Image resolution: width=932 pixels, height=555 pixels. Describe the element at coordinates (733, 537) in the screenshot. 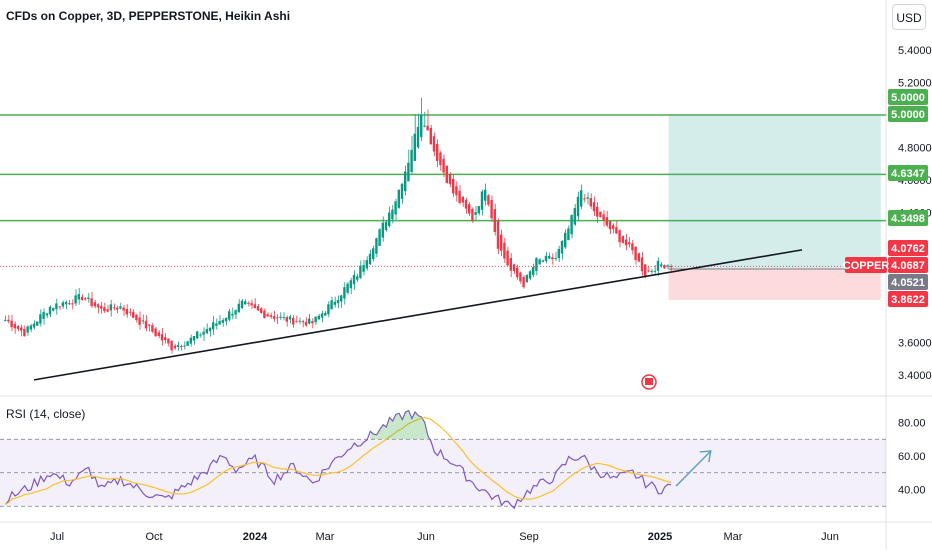

I see `x-tick-label: Mar` at that location.